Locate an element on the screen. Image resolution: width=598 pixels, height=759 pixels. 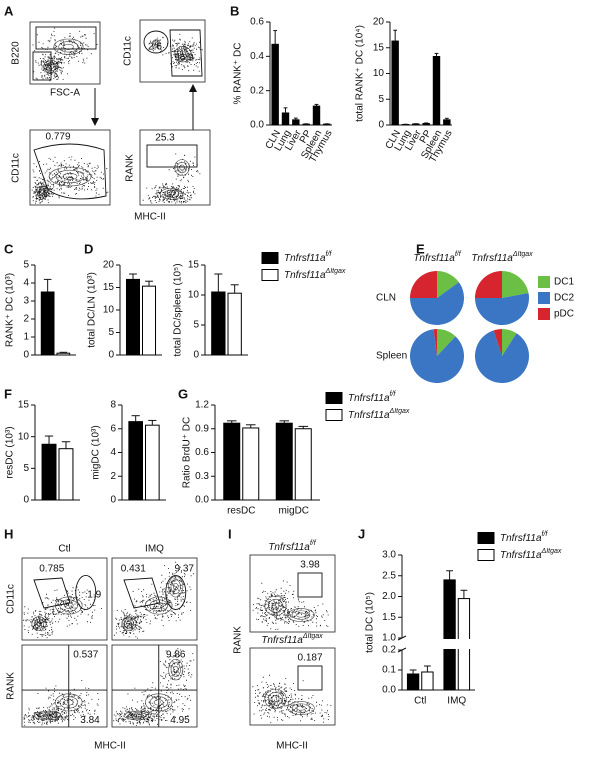
panel-letter: A is located at coordinates (9, 10).